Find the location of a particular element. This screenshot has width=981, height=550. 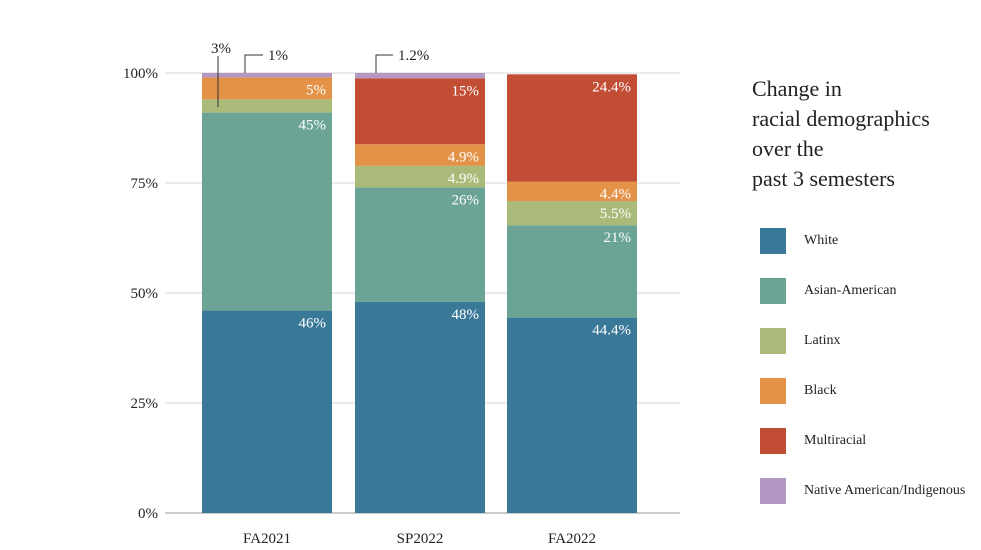

data-label: 45% is located at coordinates (313, 126).